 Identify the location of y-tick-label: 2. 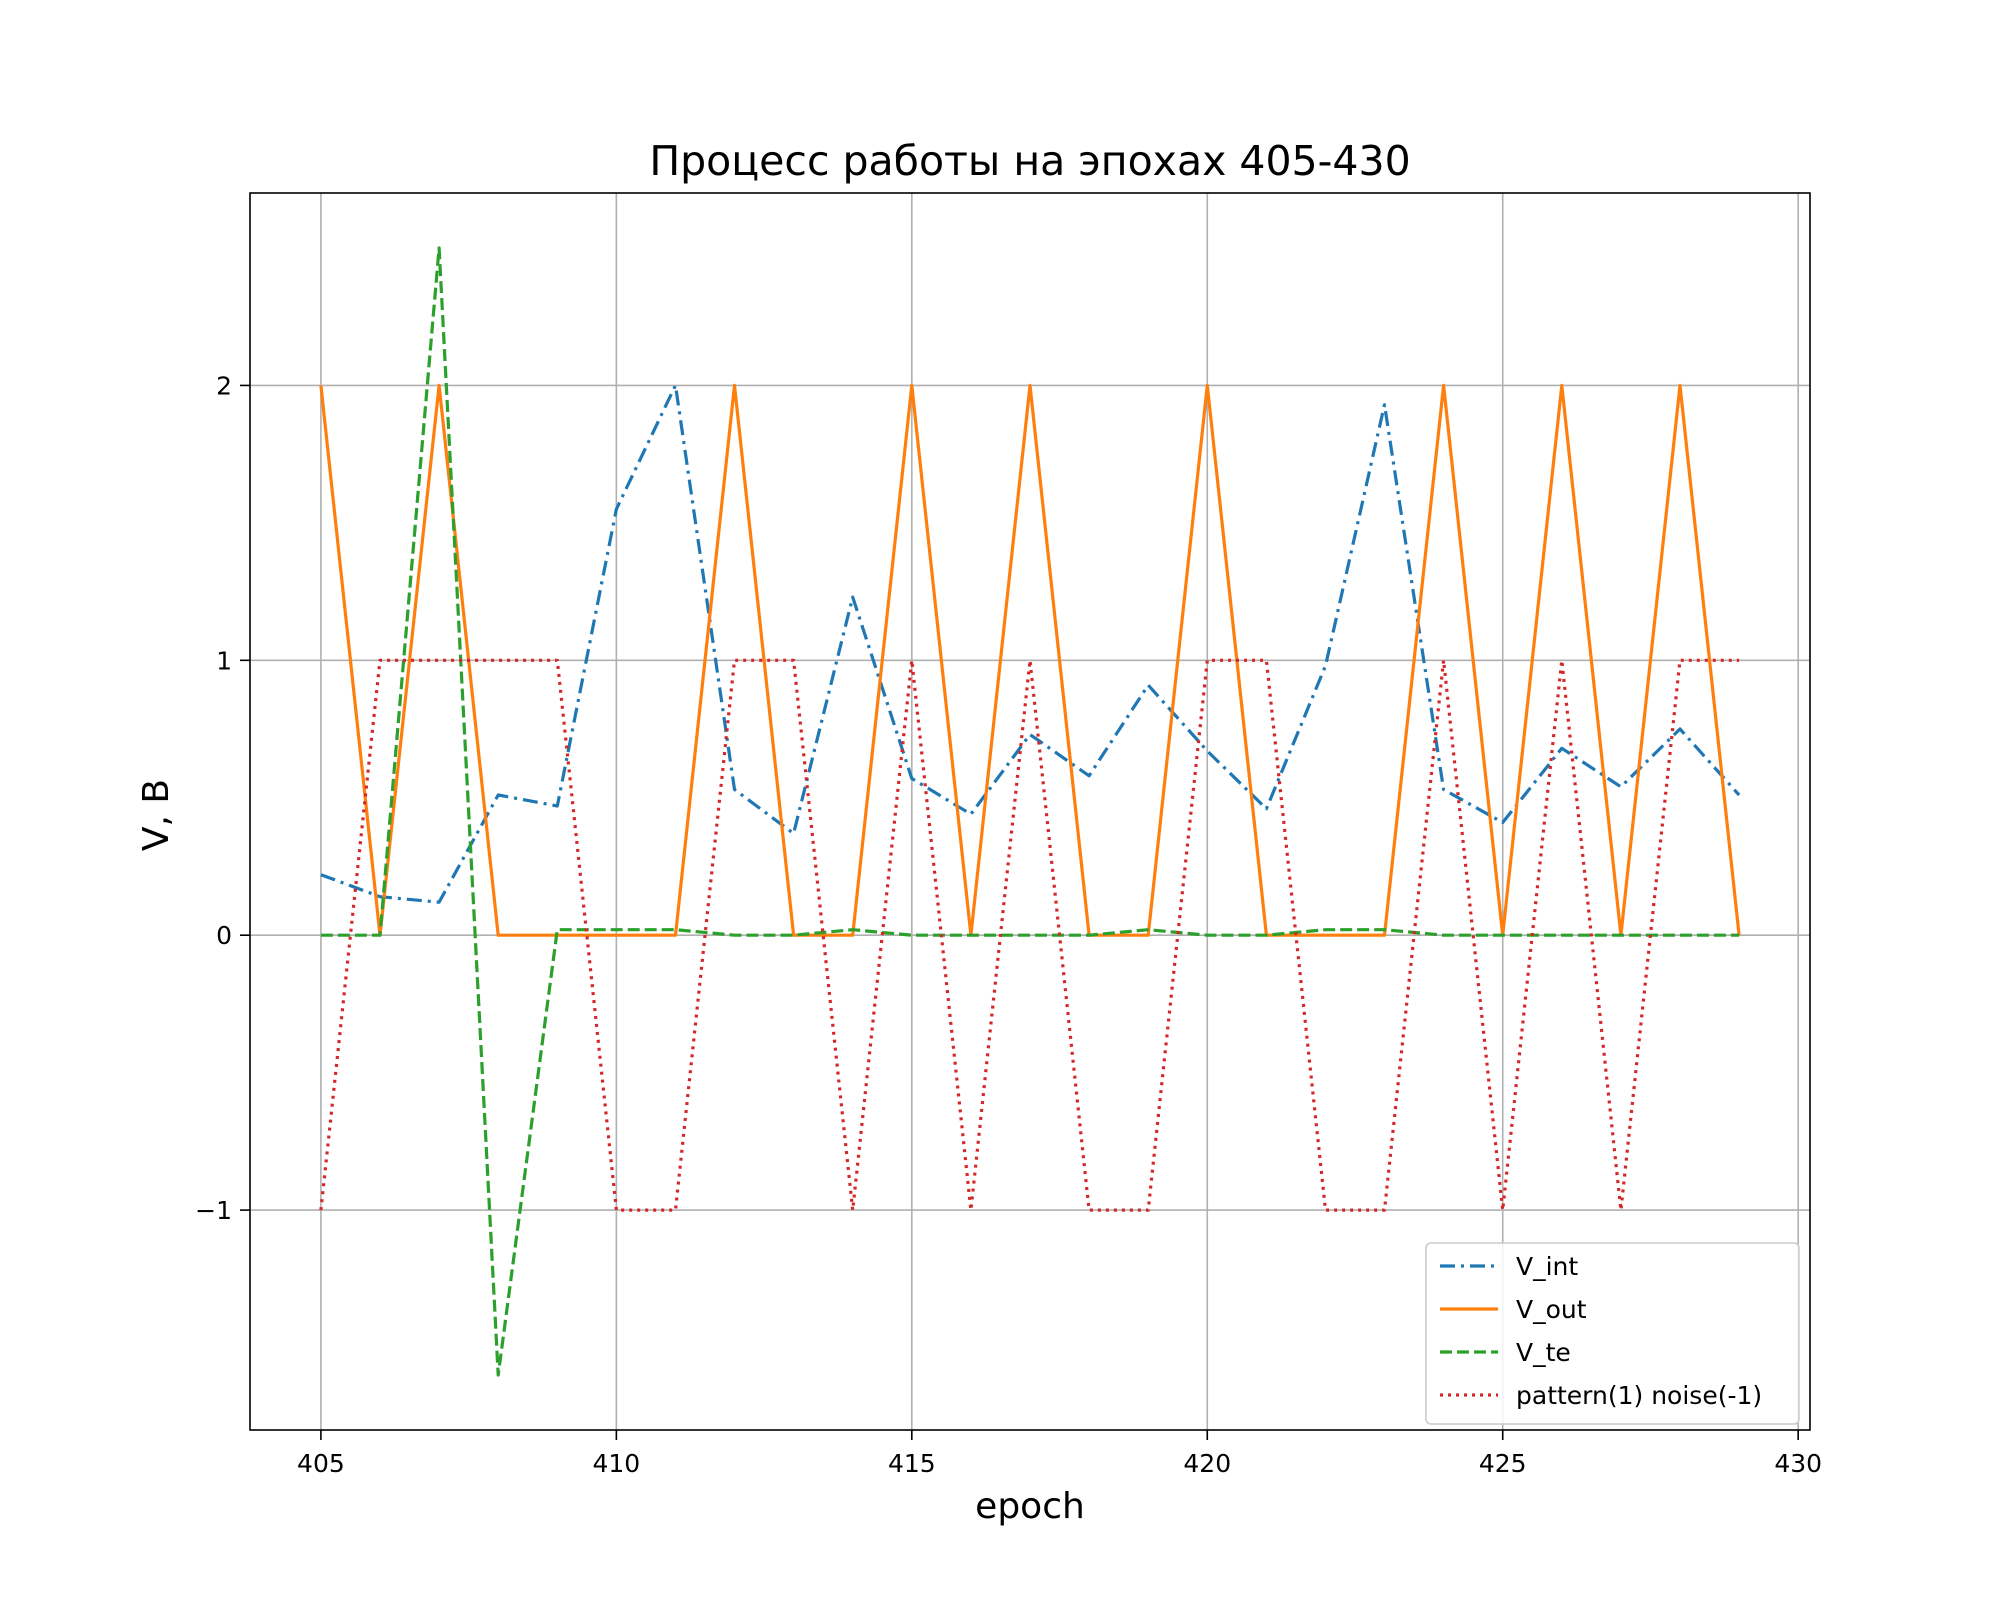
(224, 385).